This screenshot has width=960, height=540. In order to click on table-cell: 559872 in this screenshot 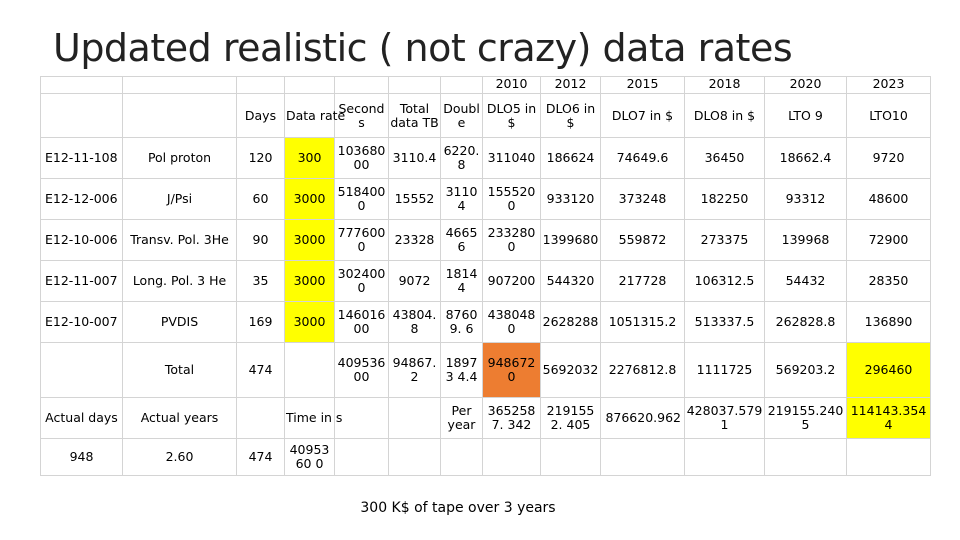, I will do `click(642, 240)`.